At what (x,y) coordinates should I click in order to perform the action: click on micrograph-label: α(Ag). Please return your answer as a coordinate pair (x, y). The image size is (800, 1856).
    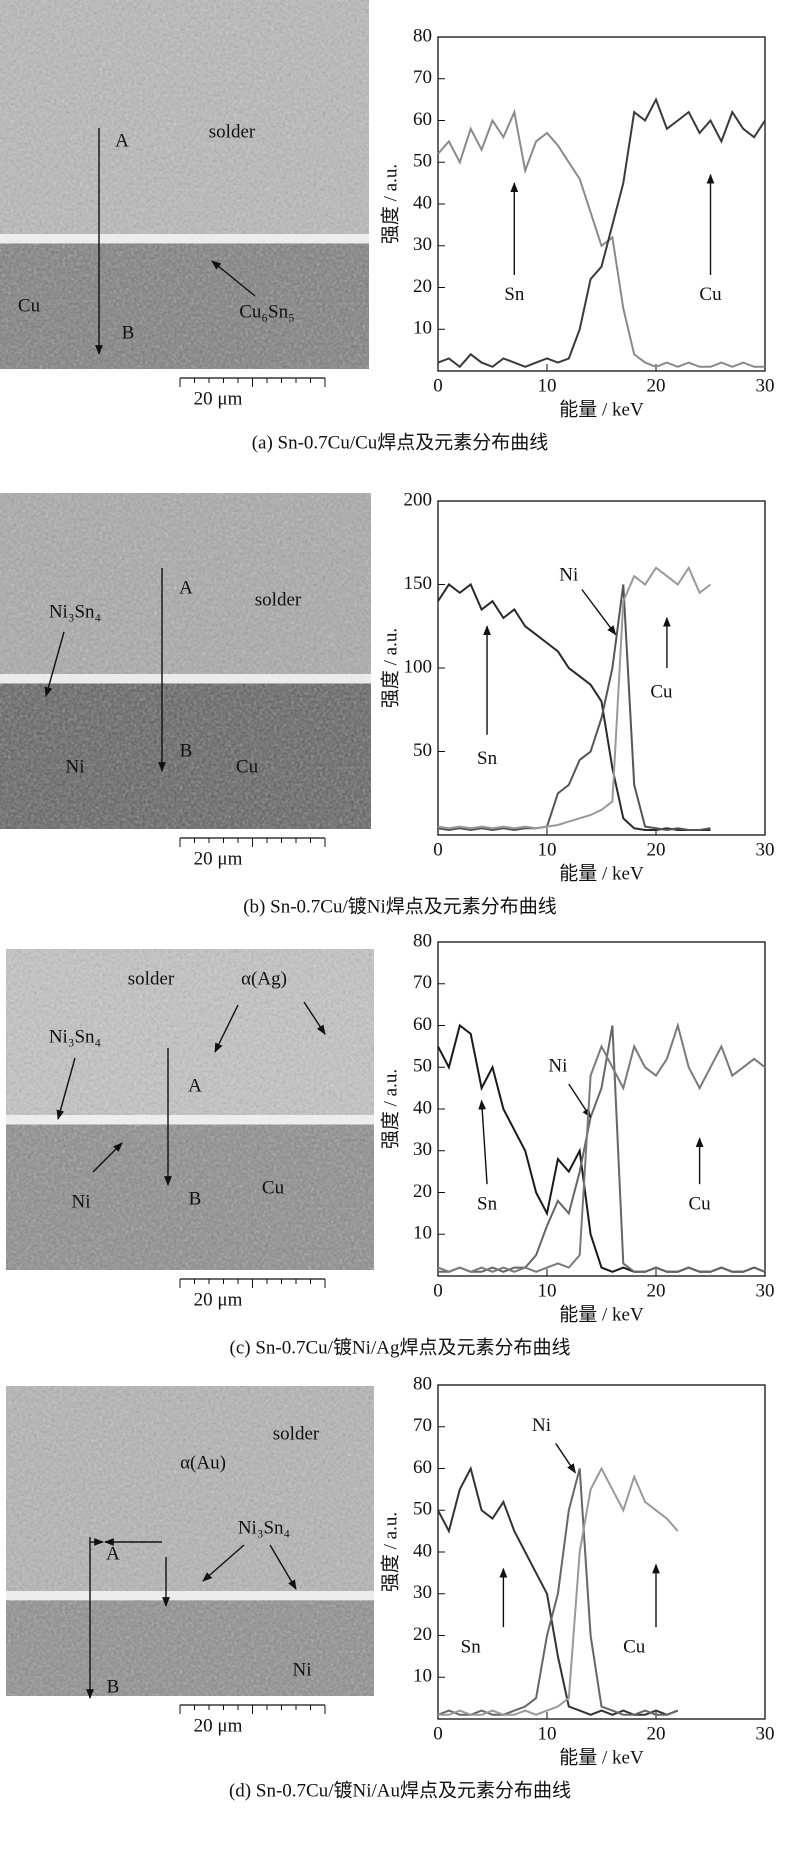
    Looking at the image, I should click on (264, 978).